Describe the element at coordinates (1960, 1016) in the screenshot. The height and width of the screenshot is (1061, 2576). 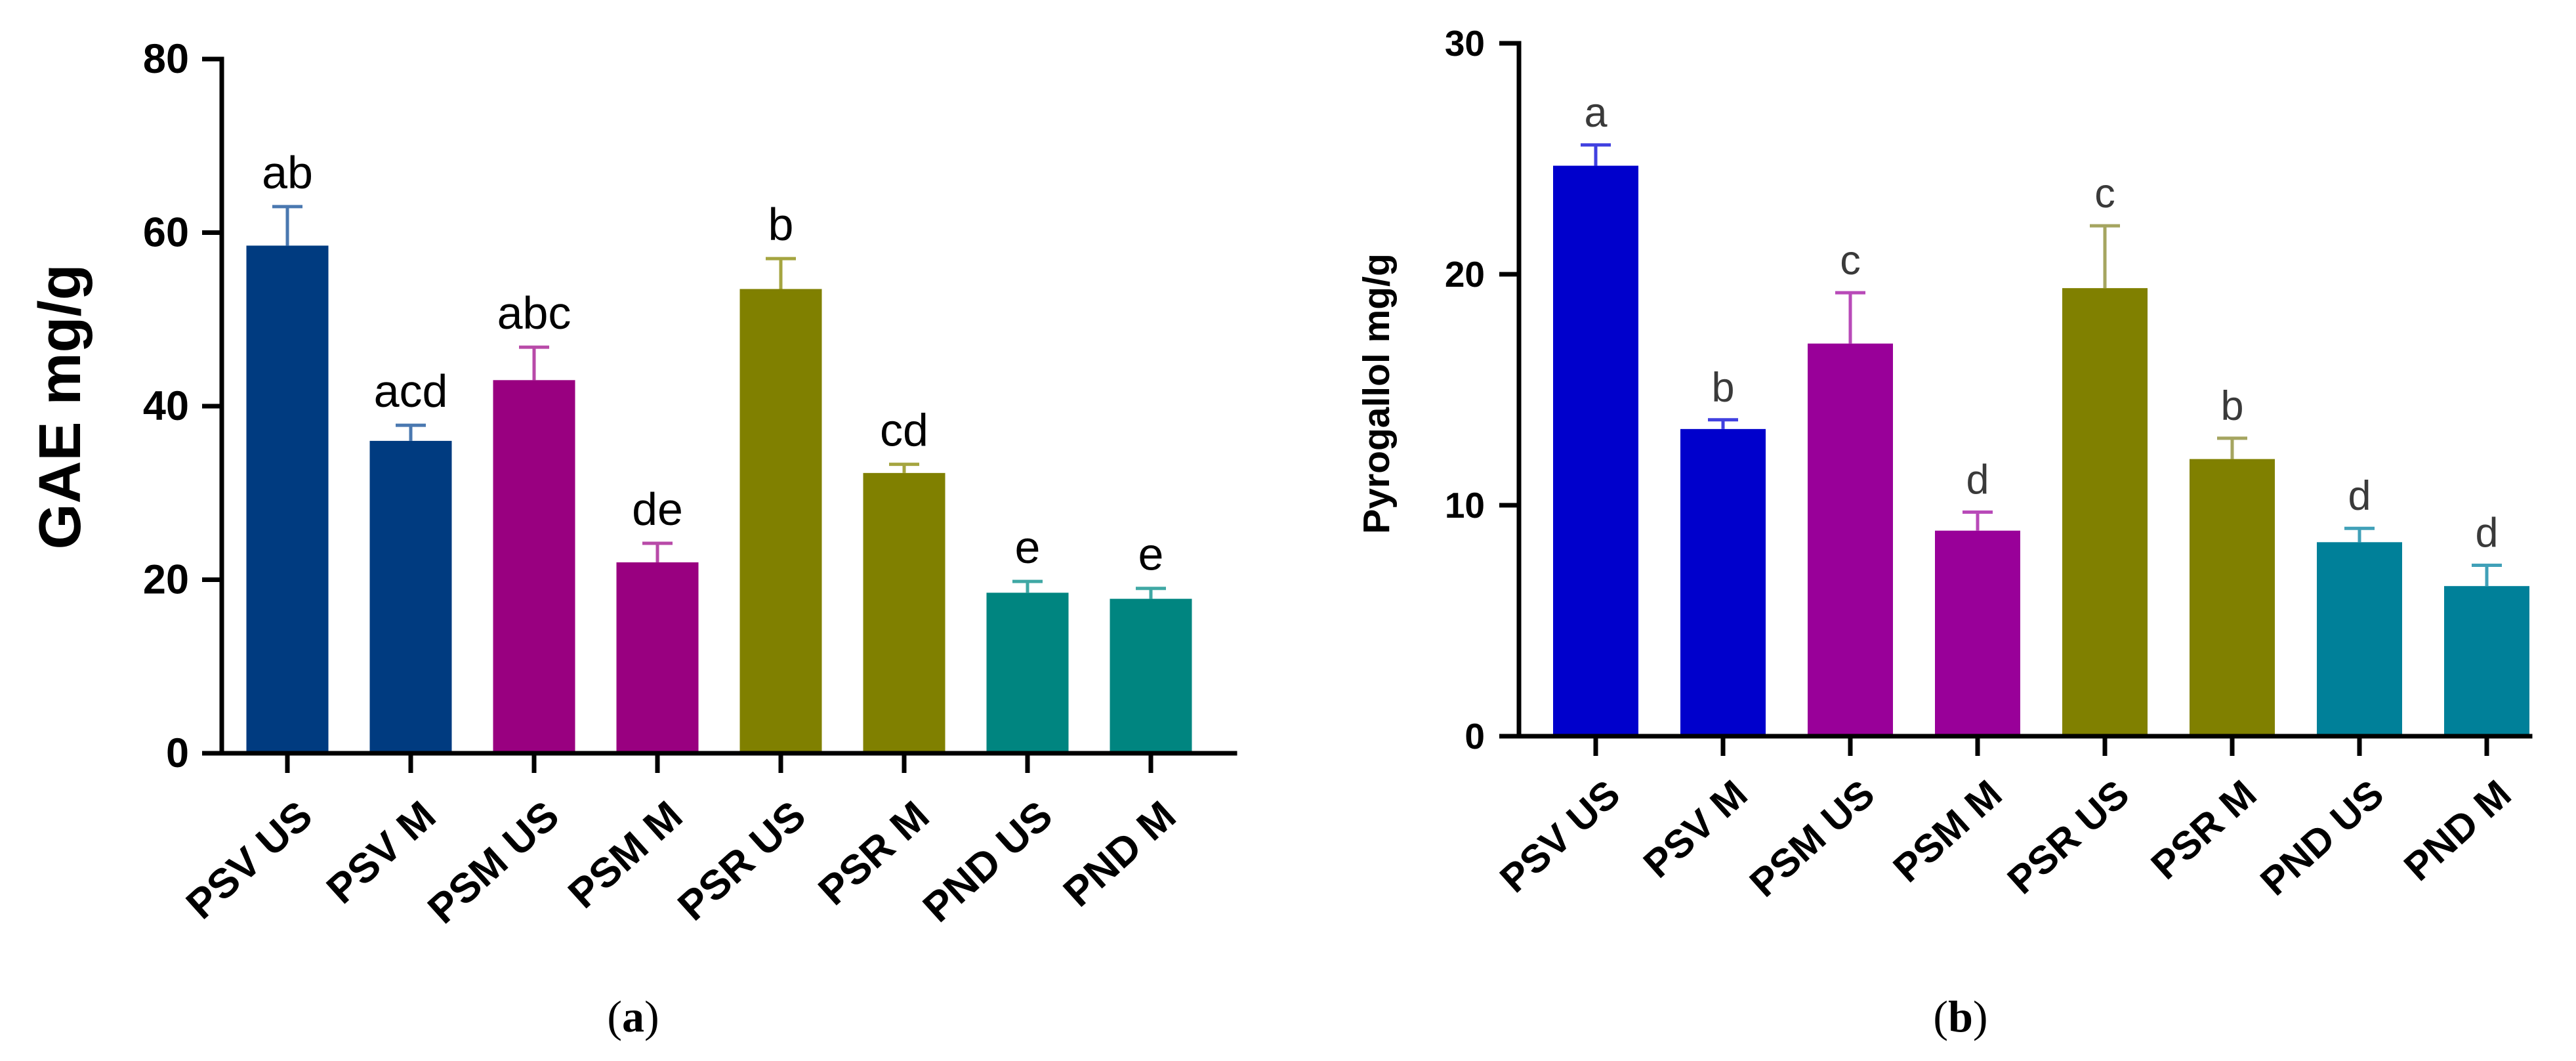
I see `panel-label-b: (b)` at that location.